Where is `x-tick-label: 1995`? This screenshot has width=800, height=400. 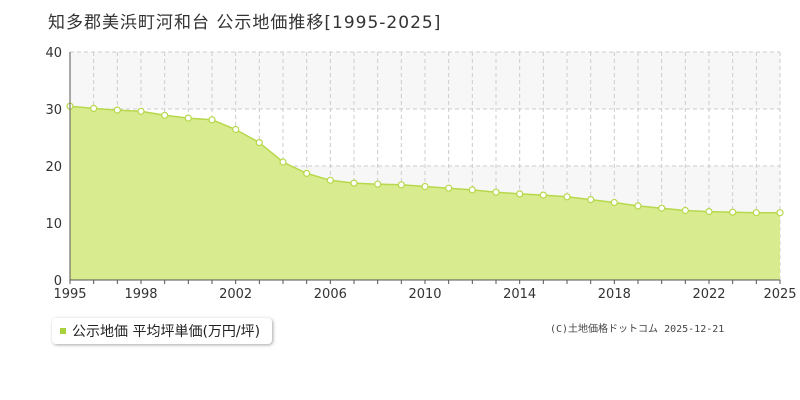
x-tick-label: 1995 is located at coordinates (69, 294).